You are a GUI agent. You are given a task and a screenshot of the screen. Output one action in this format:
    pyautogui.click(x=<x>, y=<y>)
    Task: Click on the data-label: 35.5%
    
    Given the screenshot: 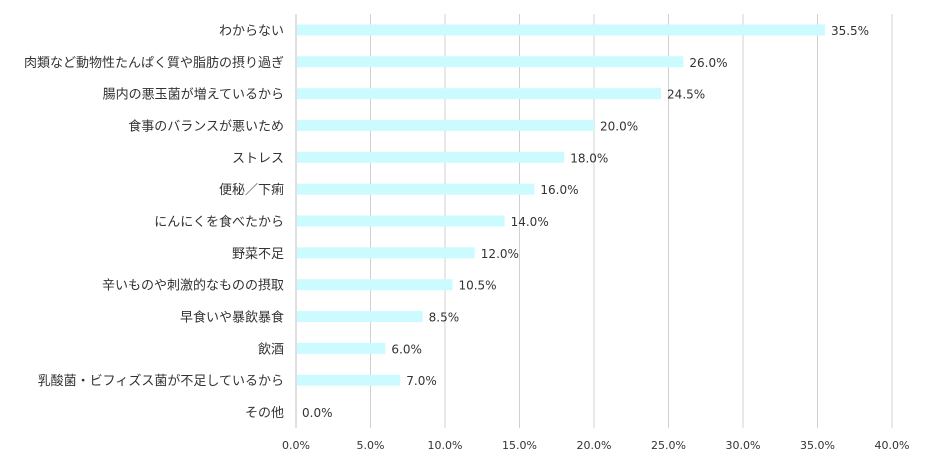 What is the action you would take?
    pyautogui.click(x=850, y=31)
    